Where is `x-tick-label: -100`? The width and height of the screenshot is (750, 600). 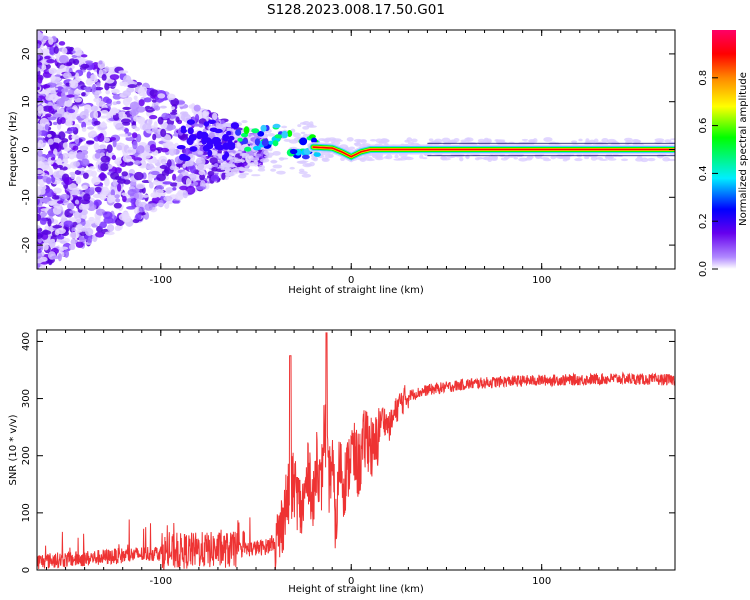 x-tick-label: -100 is located at coordinates (160, 280).